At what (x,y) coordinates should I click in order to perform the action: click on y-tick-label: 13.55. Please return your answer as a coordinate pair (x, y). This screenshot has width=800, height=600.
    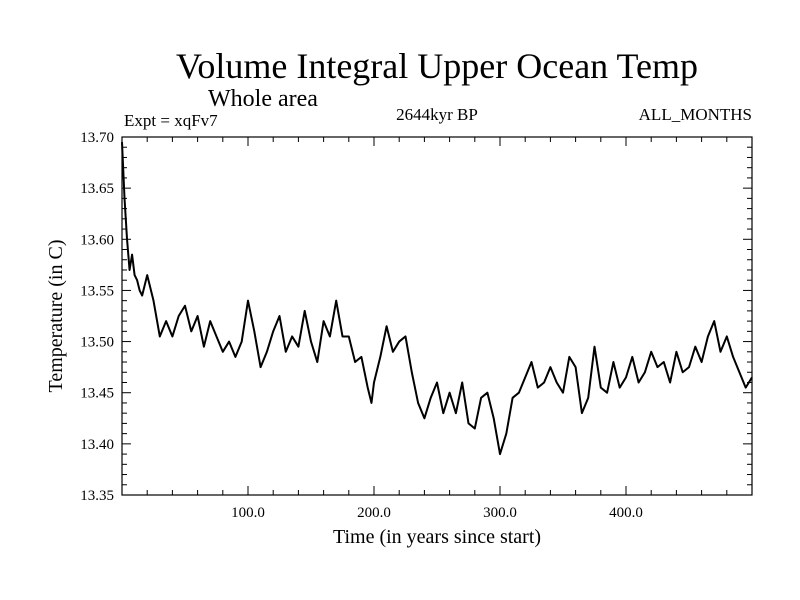
    Looking at the image, I should click on (97, 291).